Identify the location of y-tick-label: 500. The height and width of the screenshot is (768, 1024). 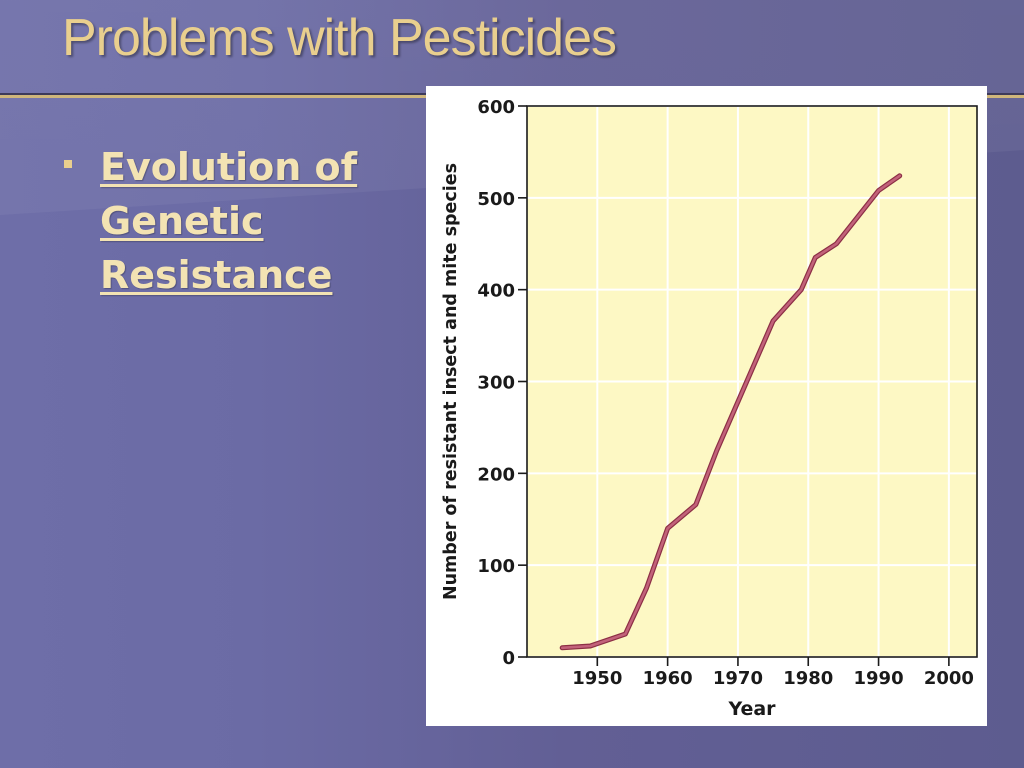
(496, 199).